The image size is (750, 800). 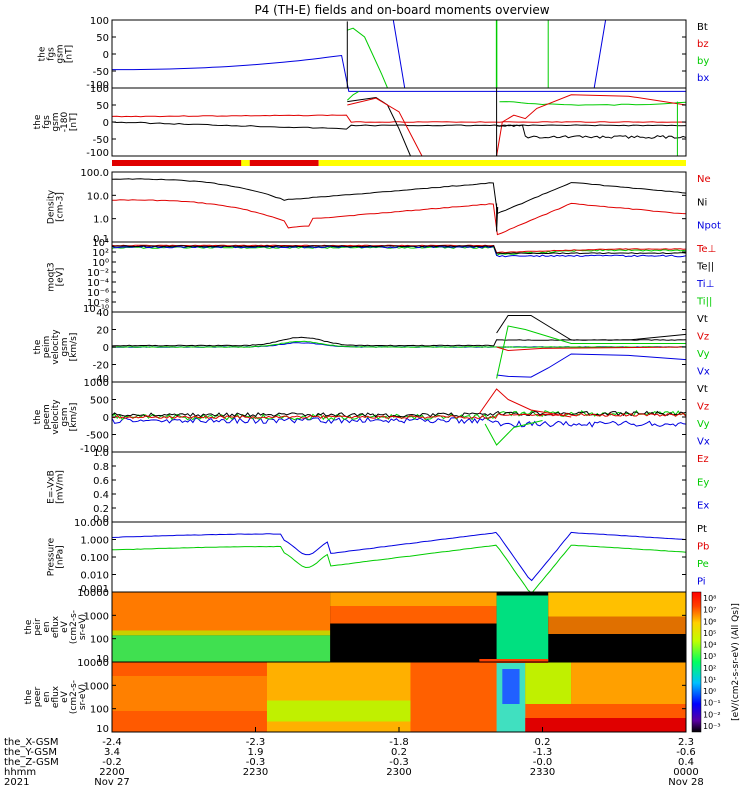 I want to click on panels-layer, so click(x=399, y=163).